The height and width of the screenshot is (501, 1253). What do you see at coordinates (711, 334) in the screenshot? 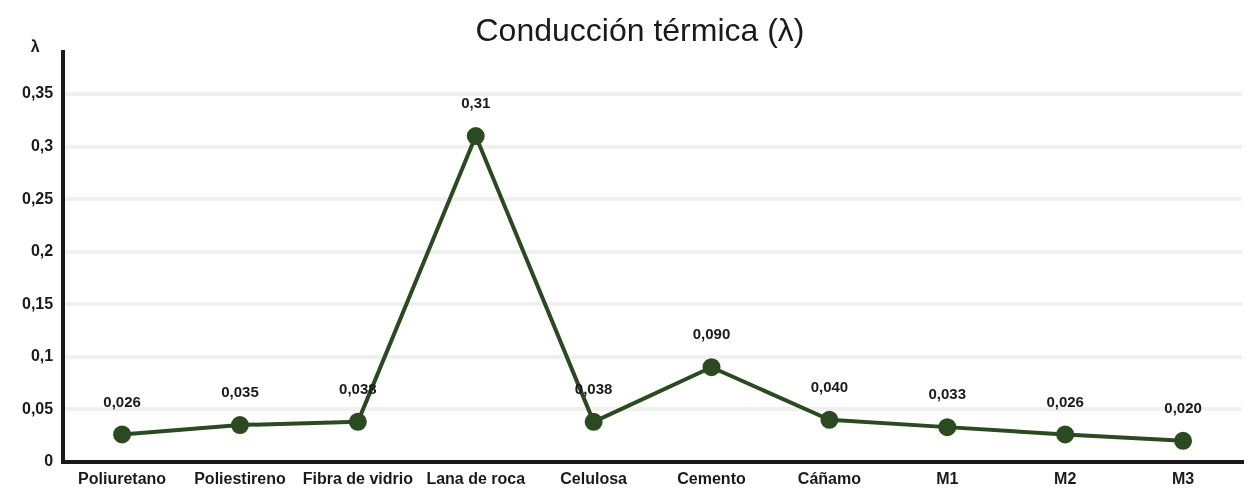
I see `data-label: 0,090` at bounding box center [711, 334].